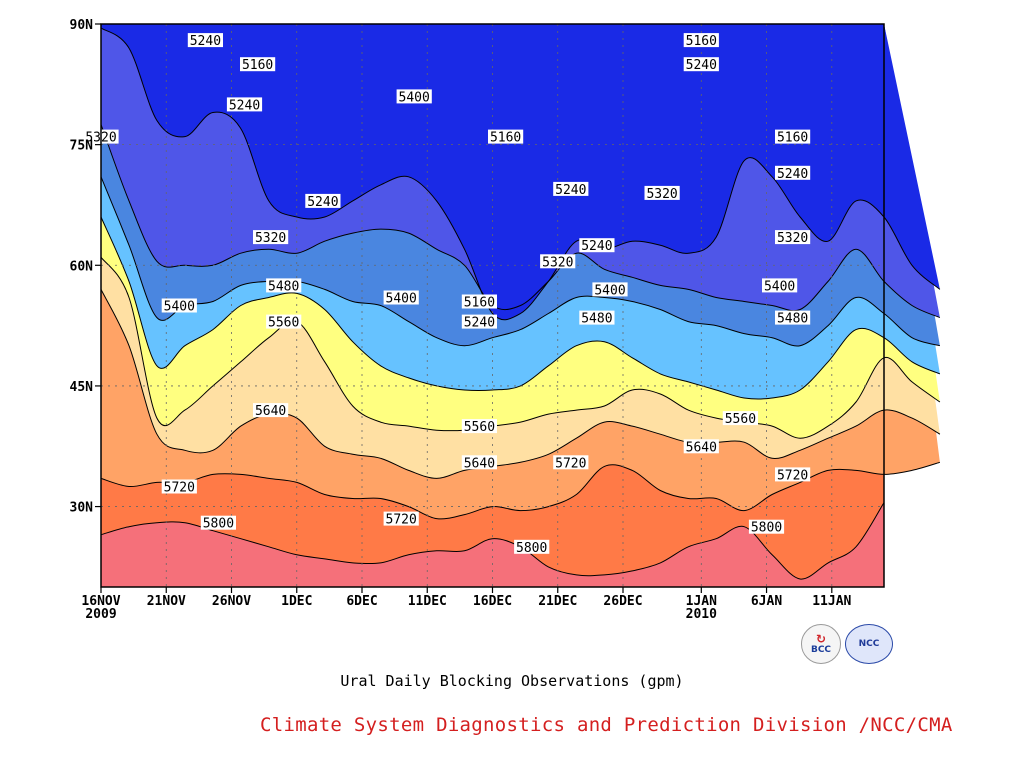 The height and width of the screenshot is (768, 1024). I want to click on bcc-logo-swirl-icon: ↻, so click(821, 639).